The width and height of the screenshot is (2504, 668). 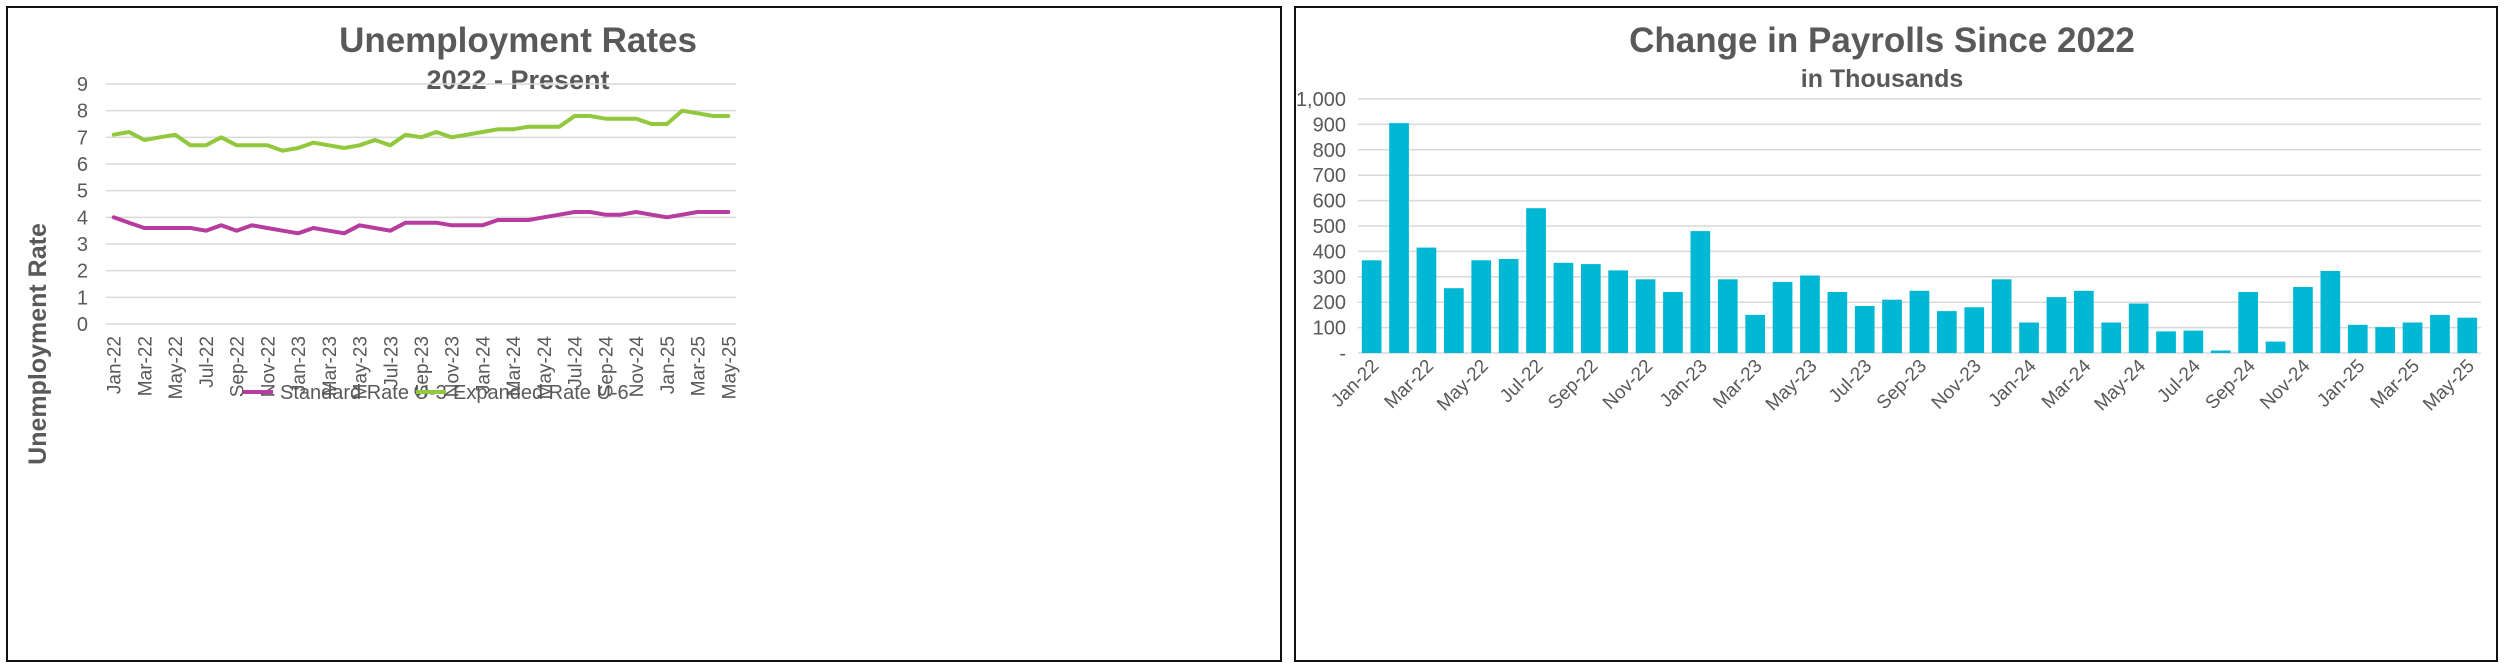 What do you see at coordinates (82, 272) in the screenshot?
I see `y-tick-label: 2` at bounding box center [82, 272].